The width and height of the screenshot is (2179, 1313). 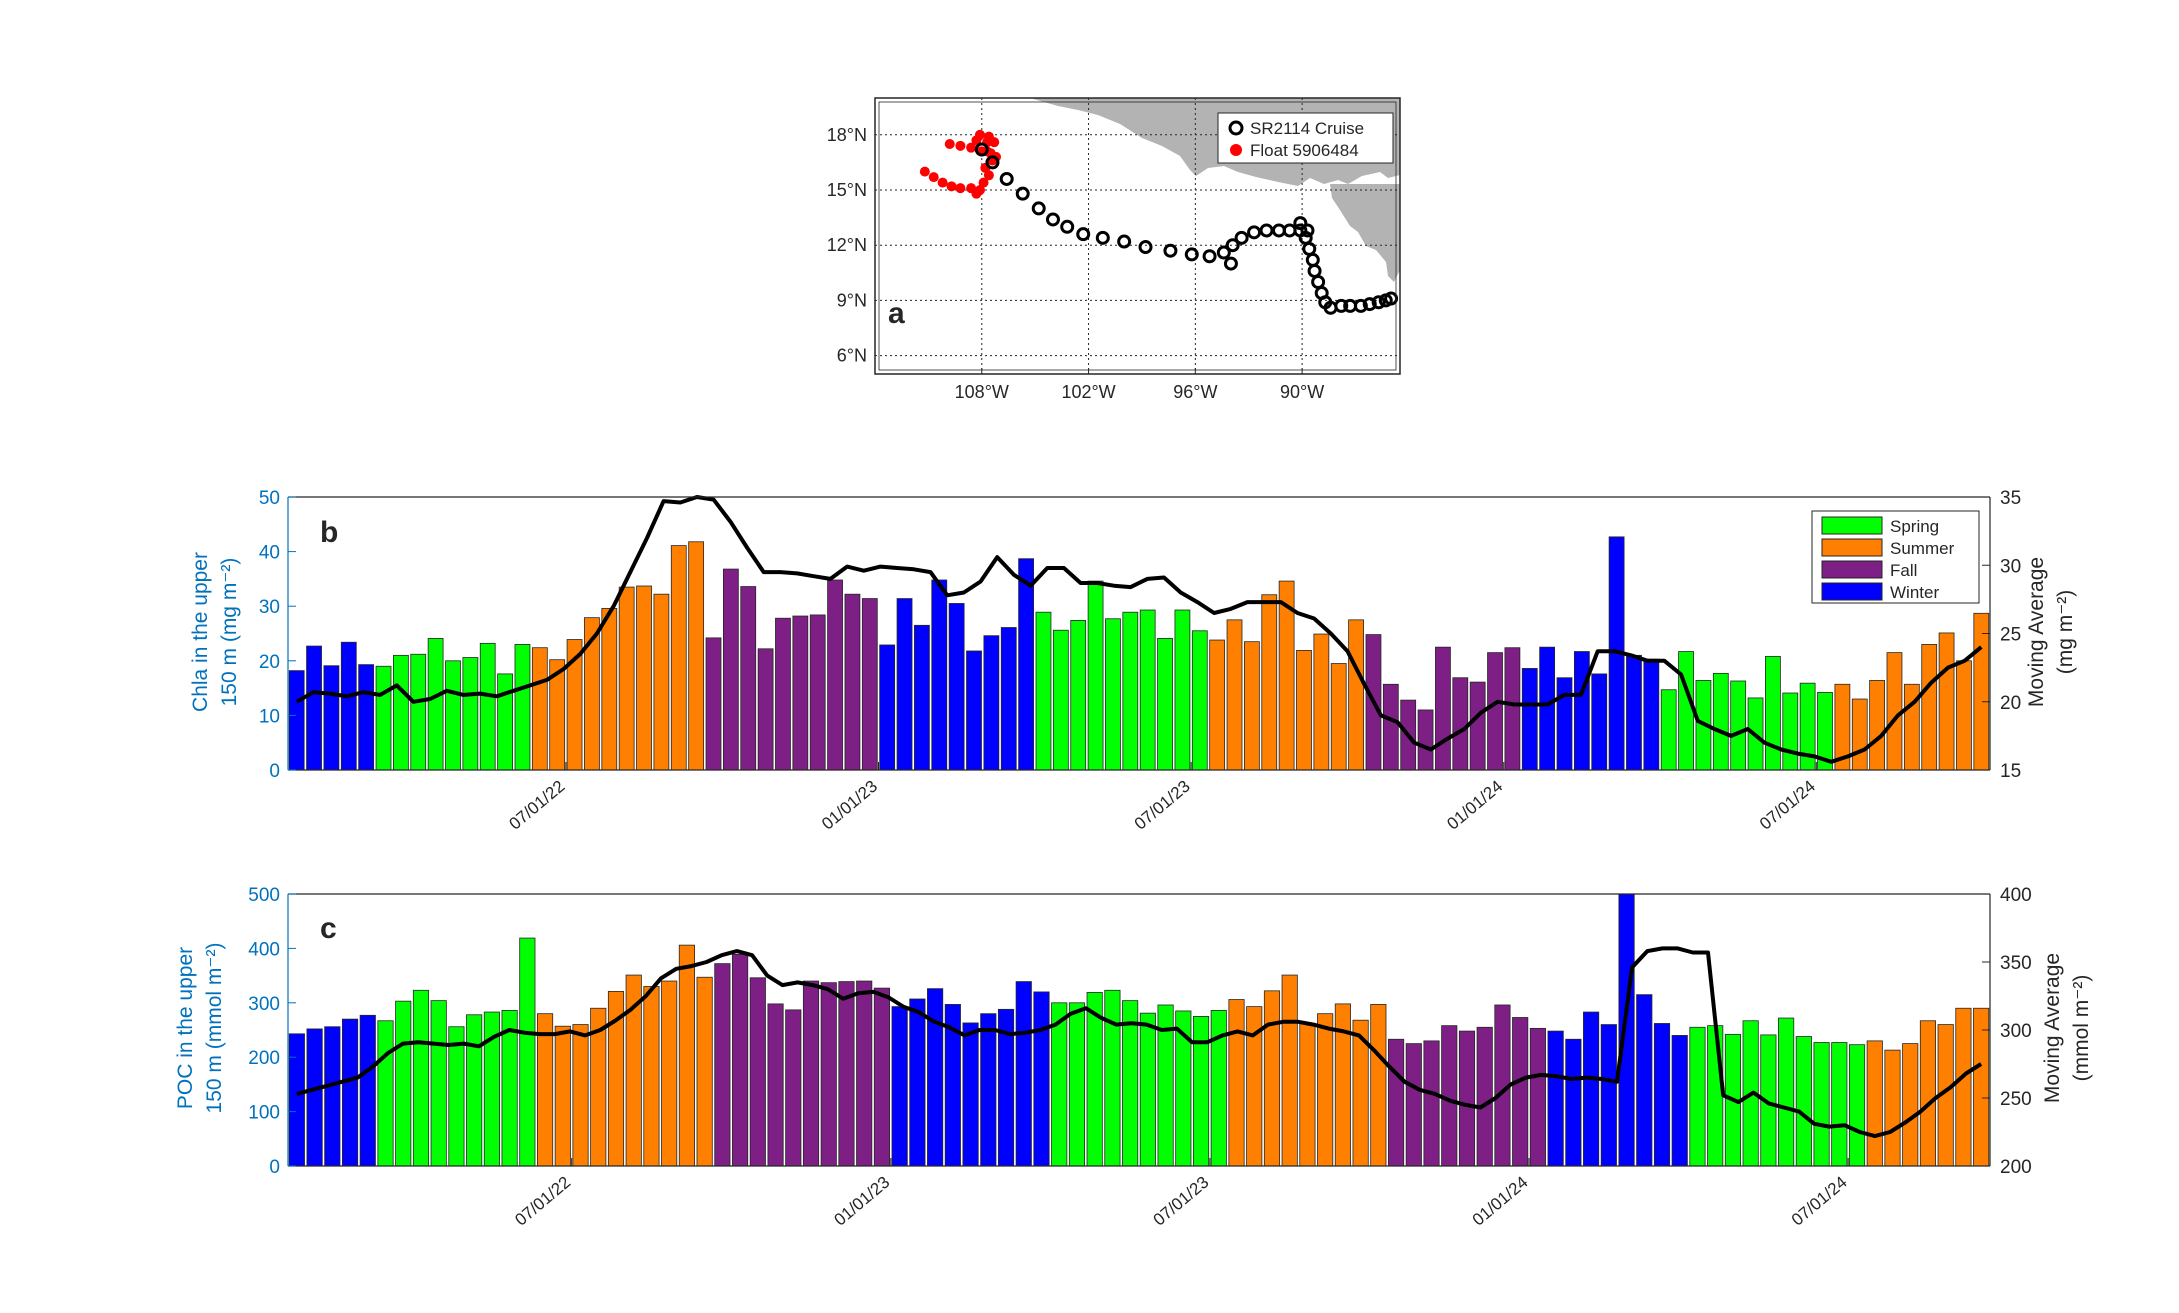 I want to click on right-tick-label: 15, so click(x=2010, y=771).